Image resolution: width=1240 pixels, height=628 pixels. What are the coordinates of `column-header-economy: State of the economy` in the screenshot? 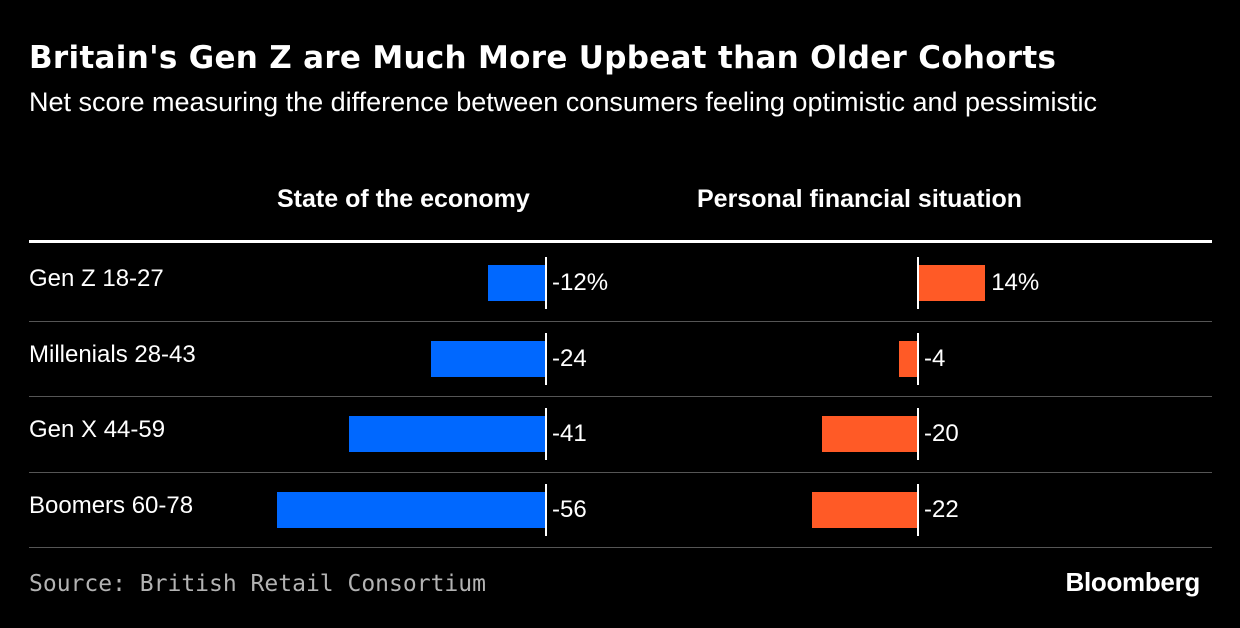 It's located at (403, 199).